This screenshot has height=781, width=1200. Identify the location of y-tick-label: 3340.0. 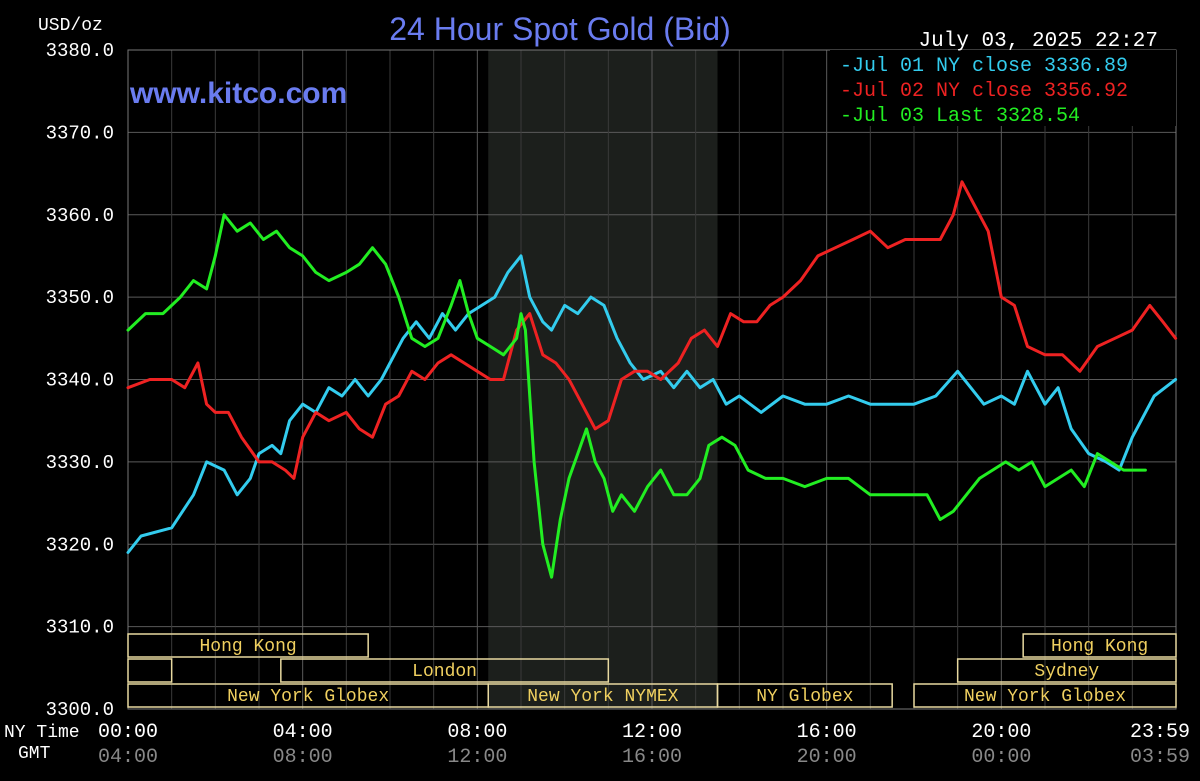
(80, 381).